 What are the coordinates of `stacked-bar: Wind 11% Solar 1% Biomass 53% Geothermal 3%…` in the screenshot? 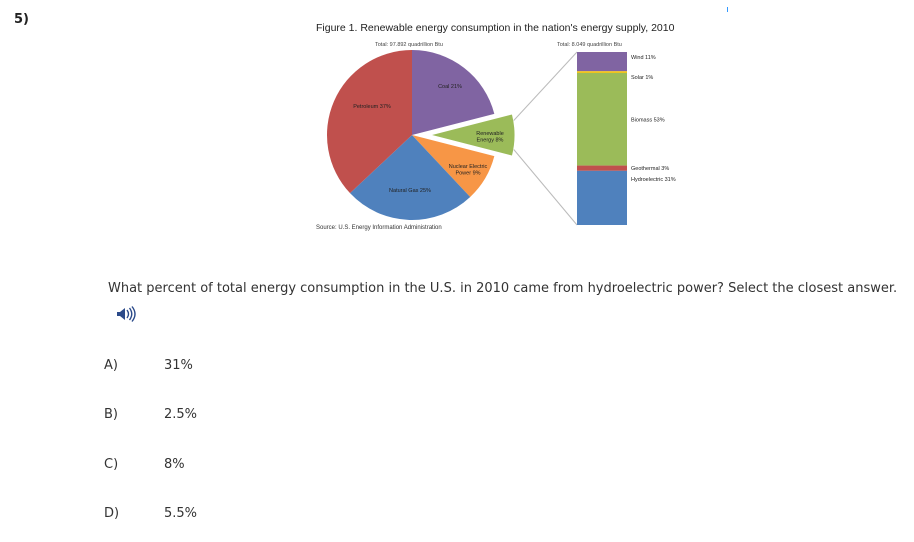 It's located at (594, 138).